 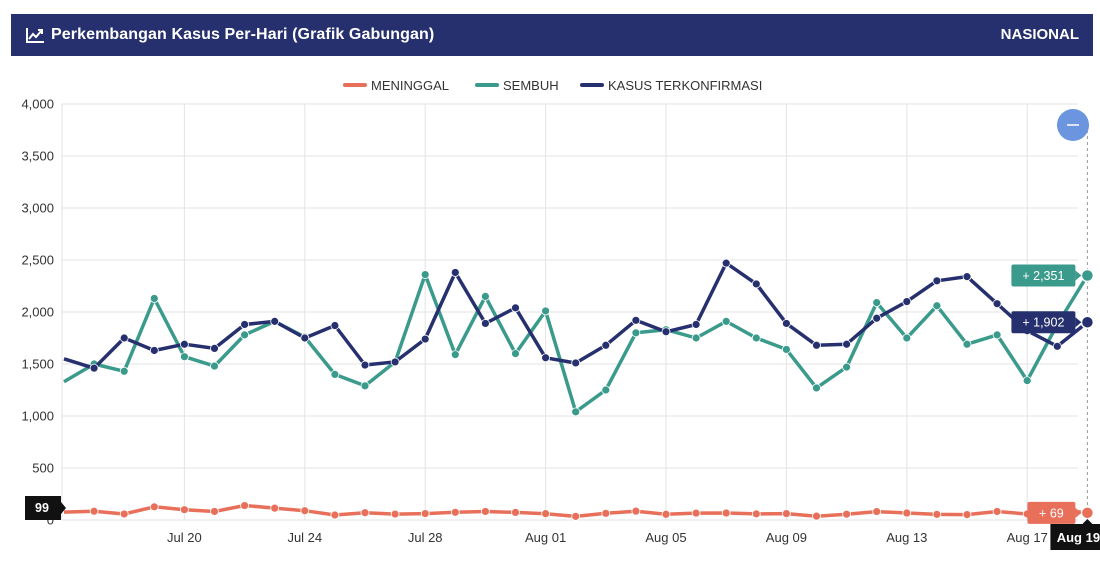 I want to click on legend-label: SEMBUH, so click(x=531, y=85).